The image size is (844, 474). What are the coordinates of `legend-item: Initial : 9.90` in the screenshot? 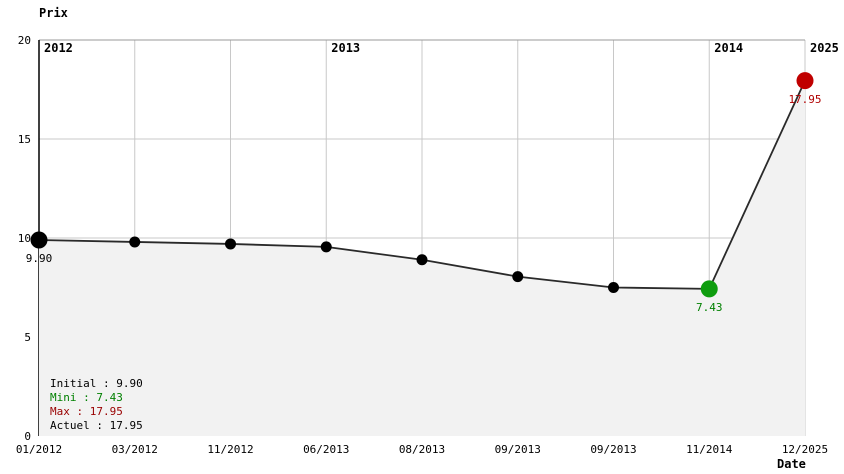 It's located at (96, 383).